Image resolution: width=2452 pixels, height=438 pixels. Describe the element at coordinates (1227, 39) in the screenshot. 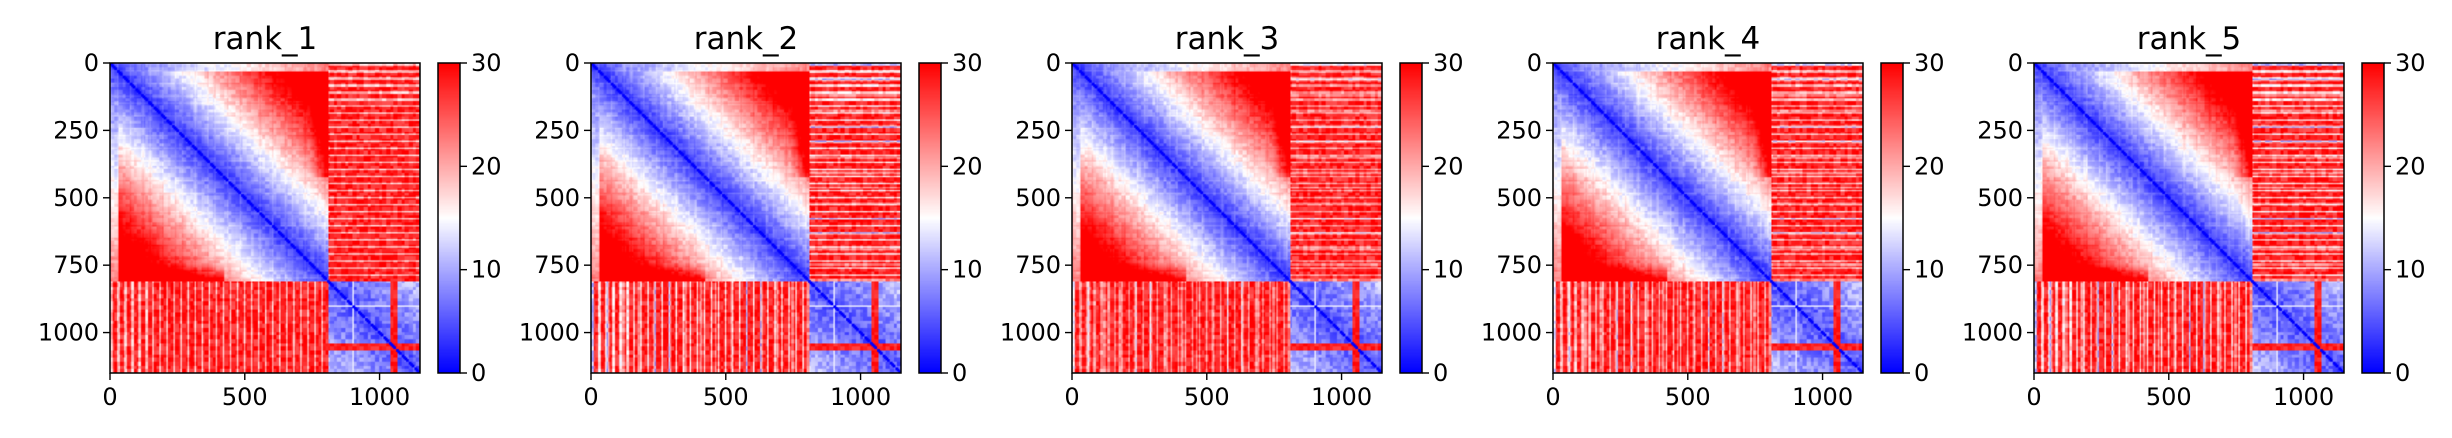

I see `panel-title: rank_3` at that location.